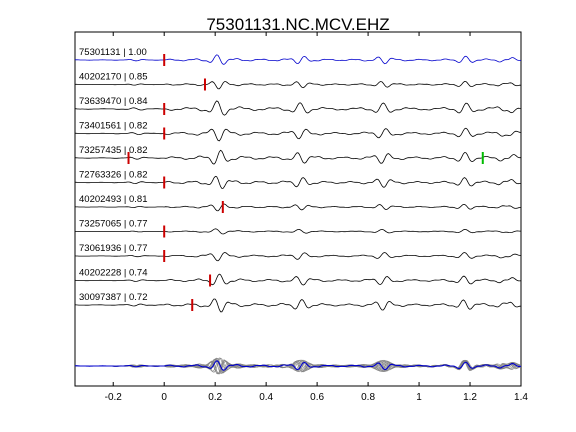  I want to click on trace-label-8: 73061936 | 0.77, so click(113, 248).